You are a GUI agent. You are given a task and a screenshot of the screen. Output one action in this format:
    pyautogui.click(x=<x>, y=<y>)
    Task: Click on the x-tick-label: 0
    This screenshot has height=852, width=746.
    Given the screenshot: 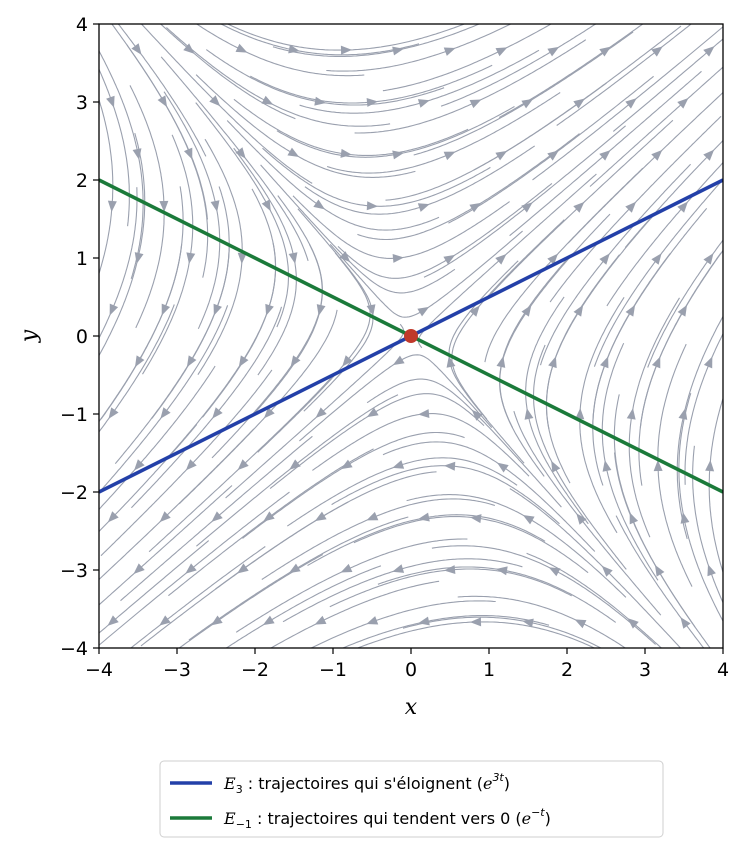 What is the action you would take?
    pyautogui.click(x=411, y=670)
    